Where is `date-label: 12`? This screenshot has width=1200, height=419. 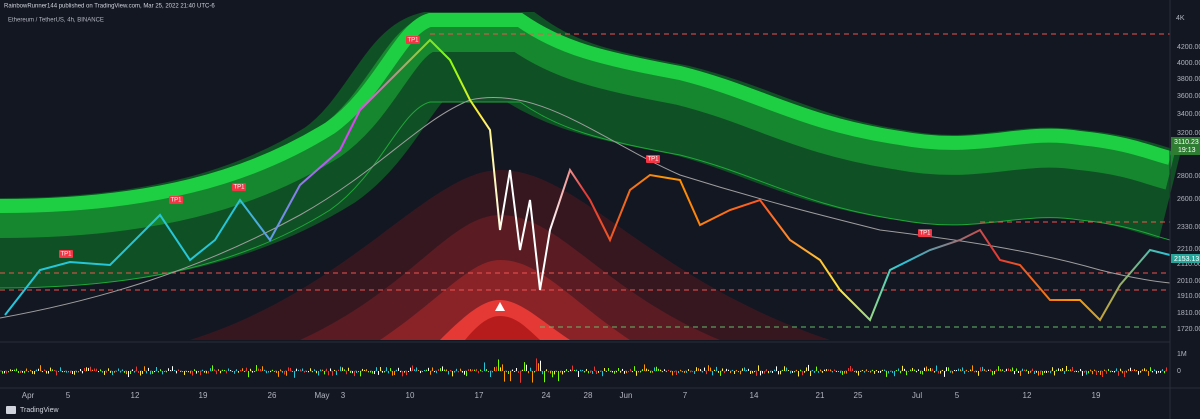
date-label: 12 is located at coordinates (135, 395).